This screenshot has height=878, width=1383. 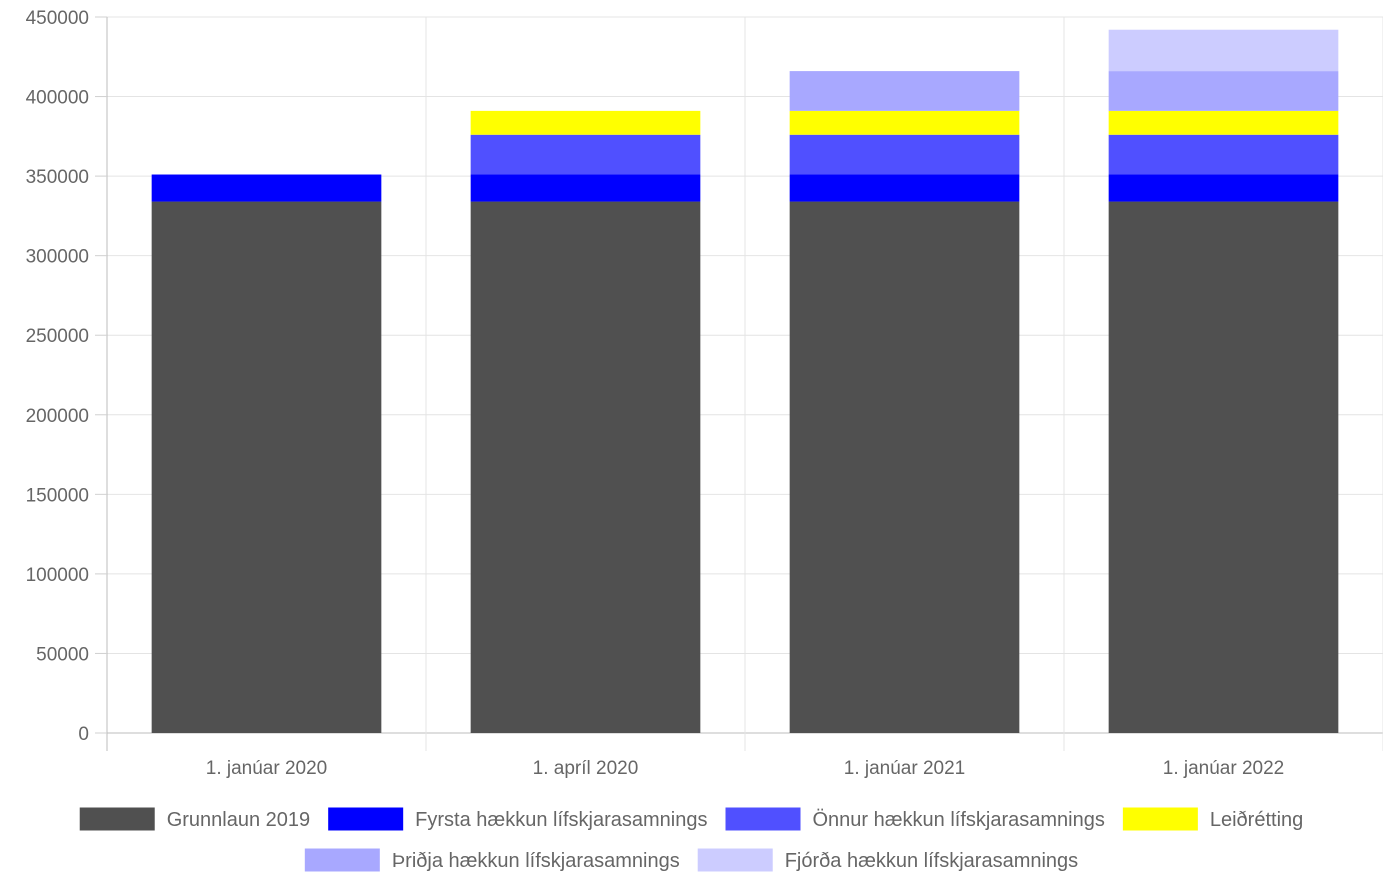 I want to click on x-tick-label: 1. janúar 2022, so click(x=1224, y=768).